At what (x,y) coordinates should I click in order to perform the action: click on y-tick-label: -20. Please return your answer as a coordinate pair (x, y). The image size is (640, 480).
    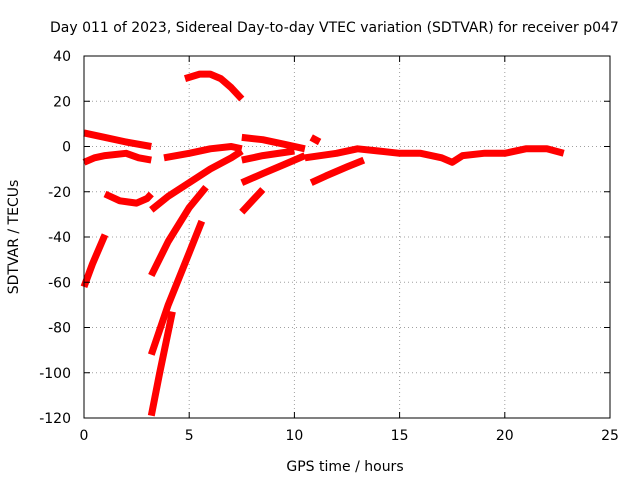
    Looking at the image, I should click on (59, 193).